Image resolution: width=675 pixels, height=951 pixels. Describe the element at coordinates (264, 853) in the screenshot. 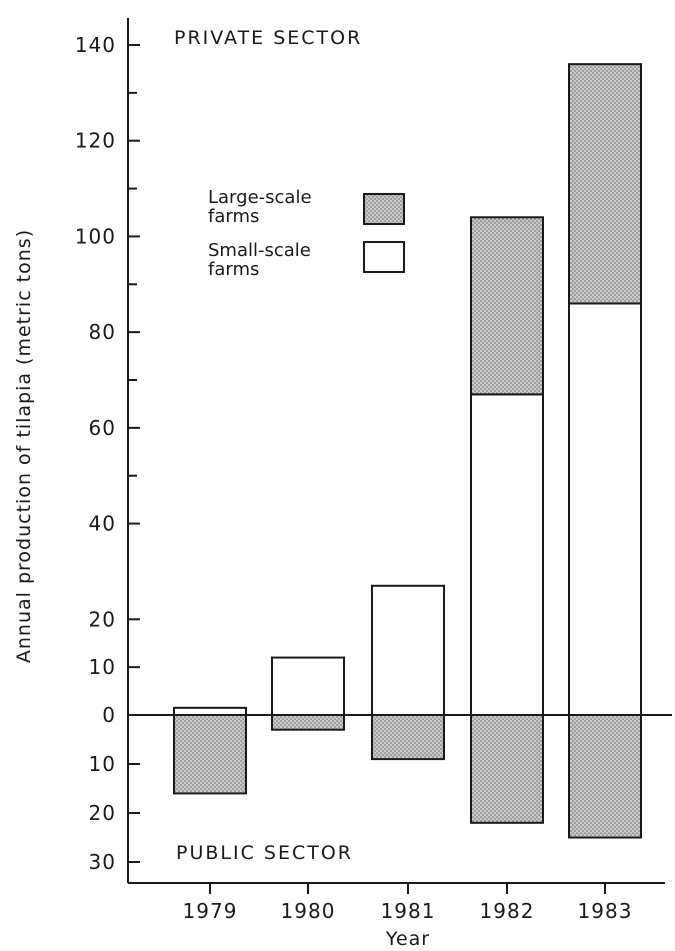

I see `public-sector-label: PUBLIC SECTOR` at that location.